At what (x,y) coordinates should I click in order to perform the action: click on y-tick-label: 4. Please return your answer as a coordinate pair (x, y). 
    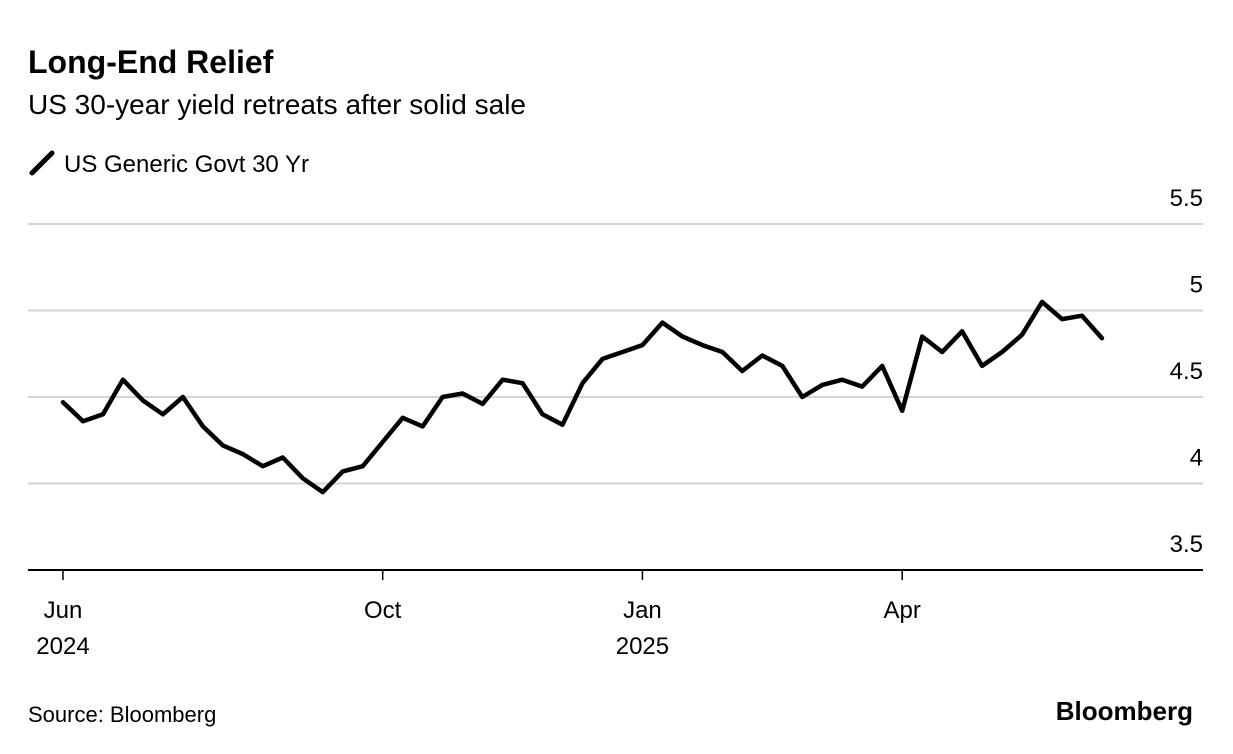
    Looking at the image, I should click on (1196, 458).